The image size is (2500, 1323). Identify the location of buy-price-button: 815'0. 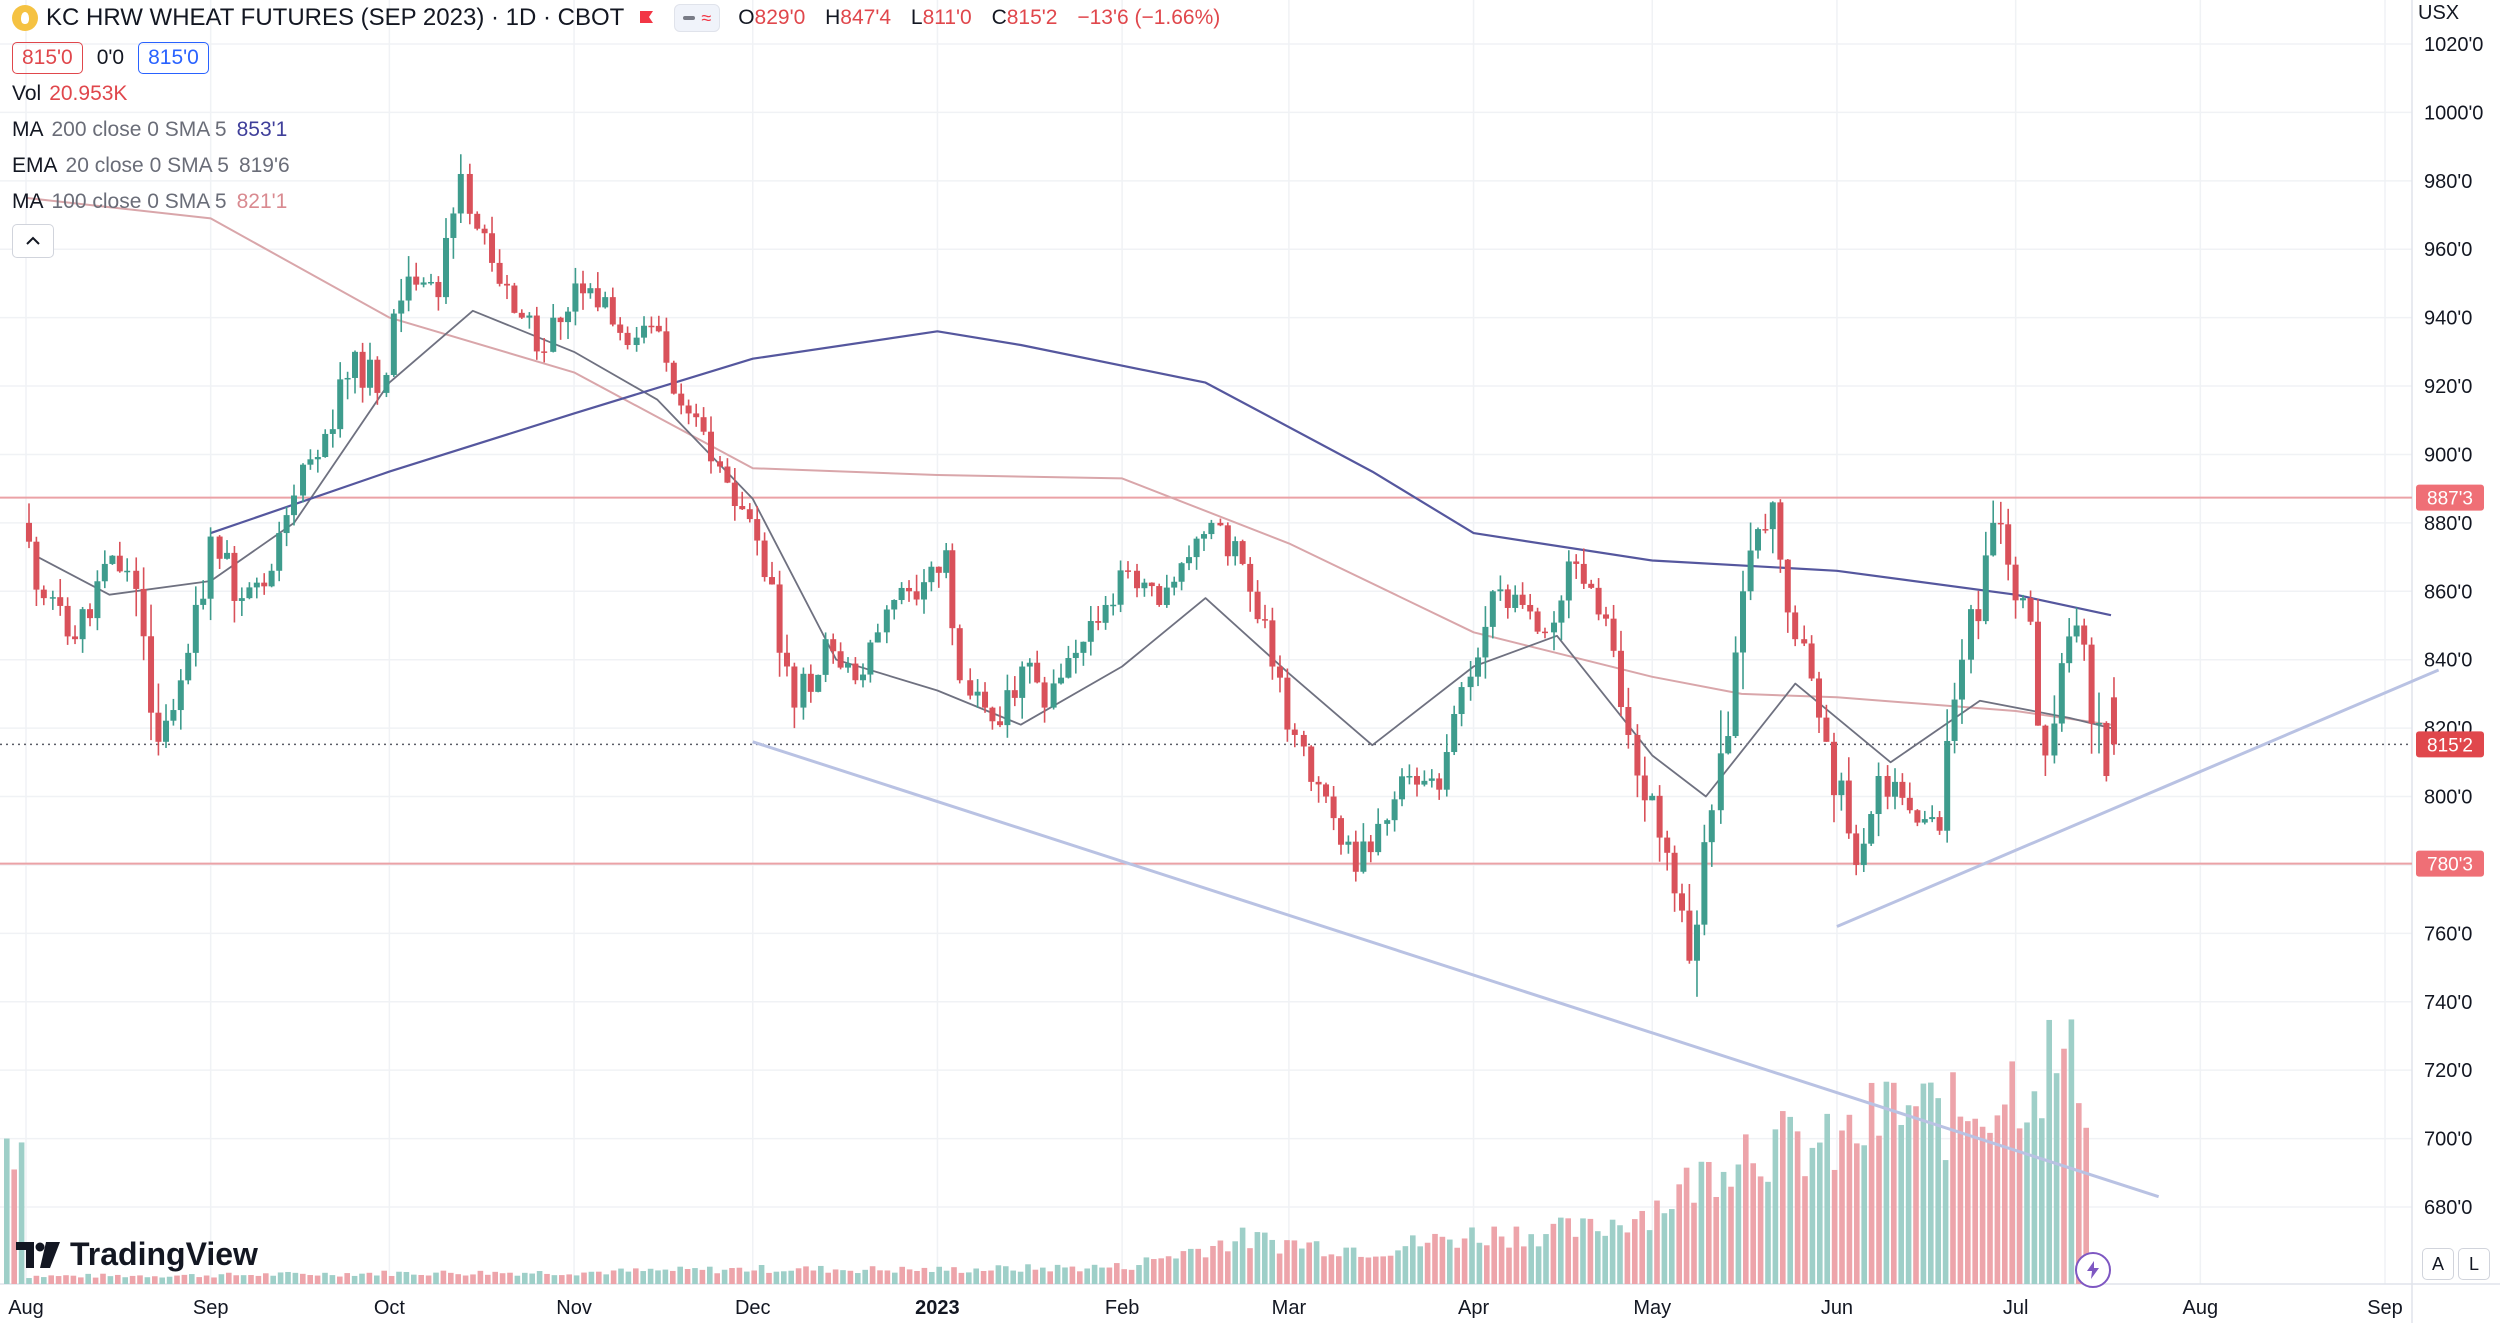
(173, 58).